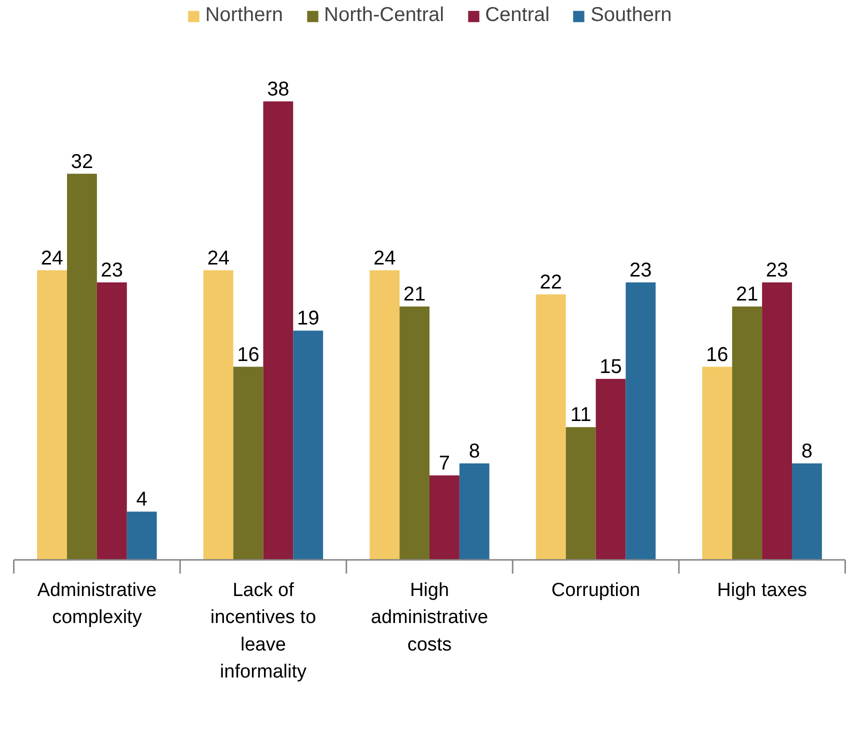 Image resolution: width=858 pixels, height=729 pixels. I want to click on x-tick-label: Administrative complexity, so click(97, 604).